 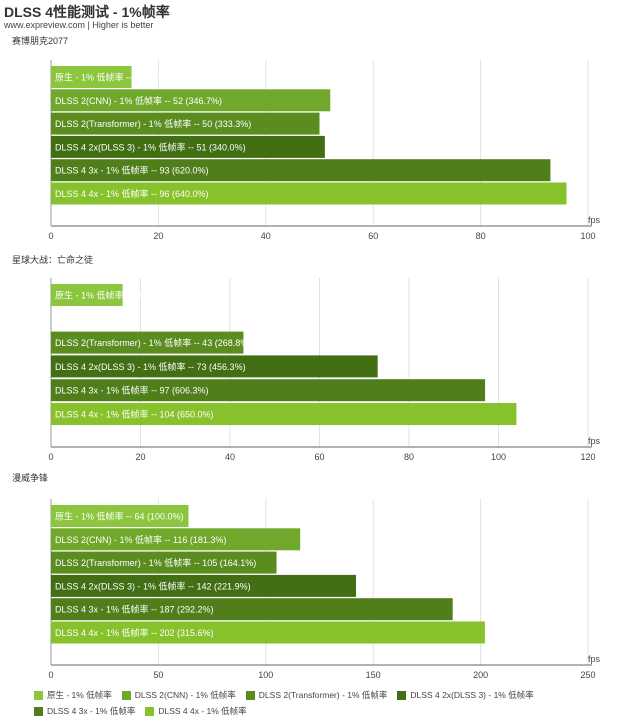 What do you see at coordinates (202, 711) in the screenshot?
I see `legend-label: DLSS 4 4x - 1% 低帧率` at bounding box center [202, 711].